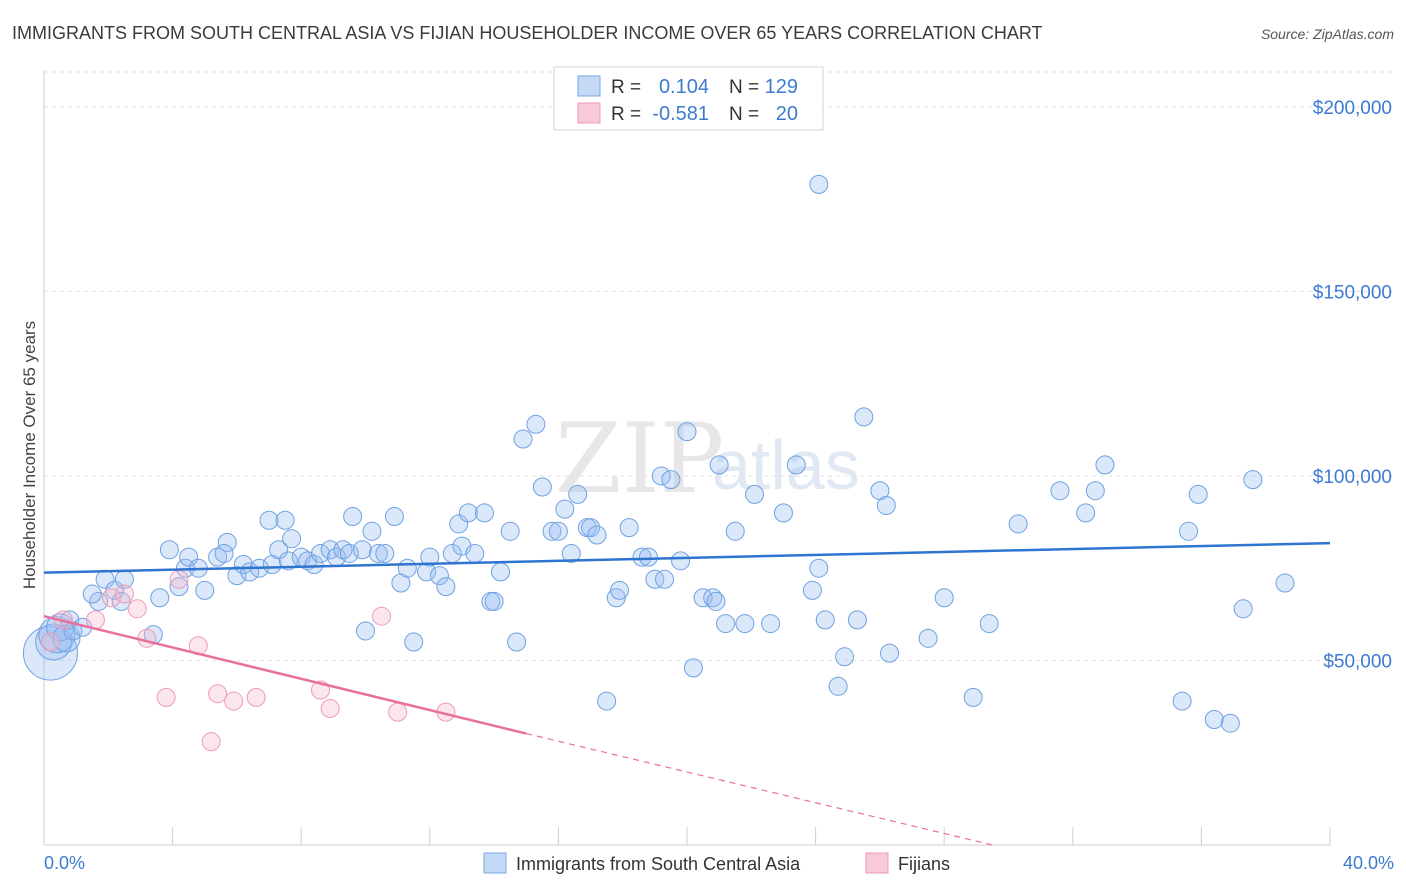  Describe the element at coordinates (680, 114) in the screenshot. I see `legend-r-value-2: -0.581` at that location.